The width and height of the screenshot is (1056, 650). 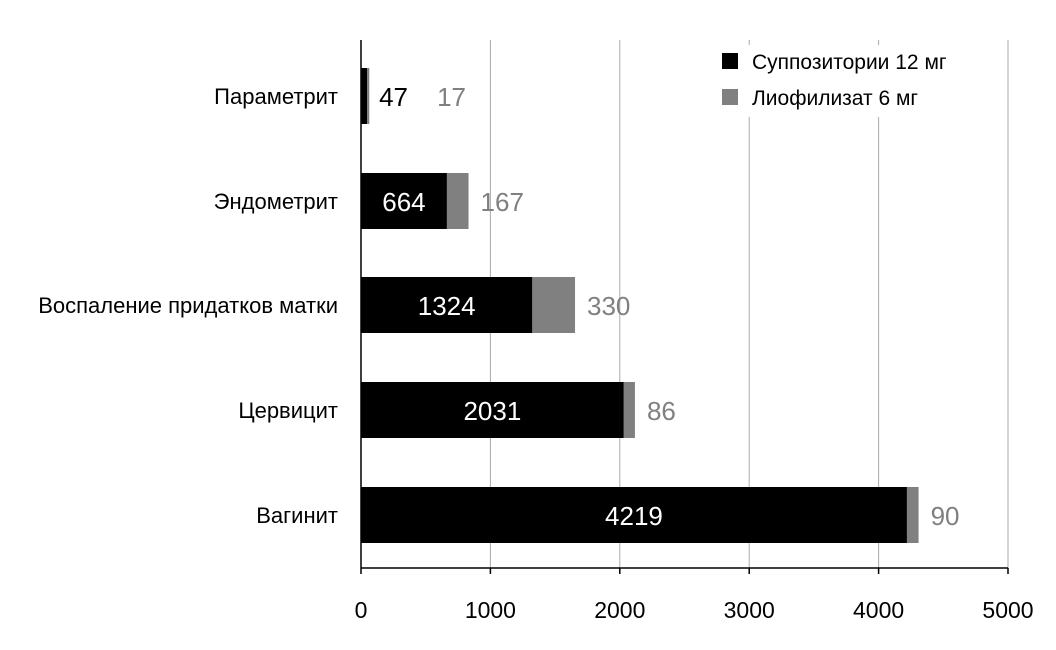 What do you see at coordinates (361, 610) in the screenshot?
I see `x-tick-label-0: 0` at bounding box center [361, 610].